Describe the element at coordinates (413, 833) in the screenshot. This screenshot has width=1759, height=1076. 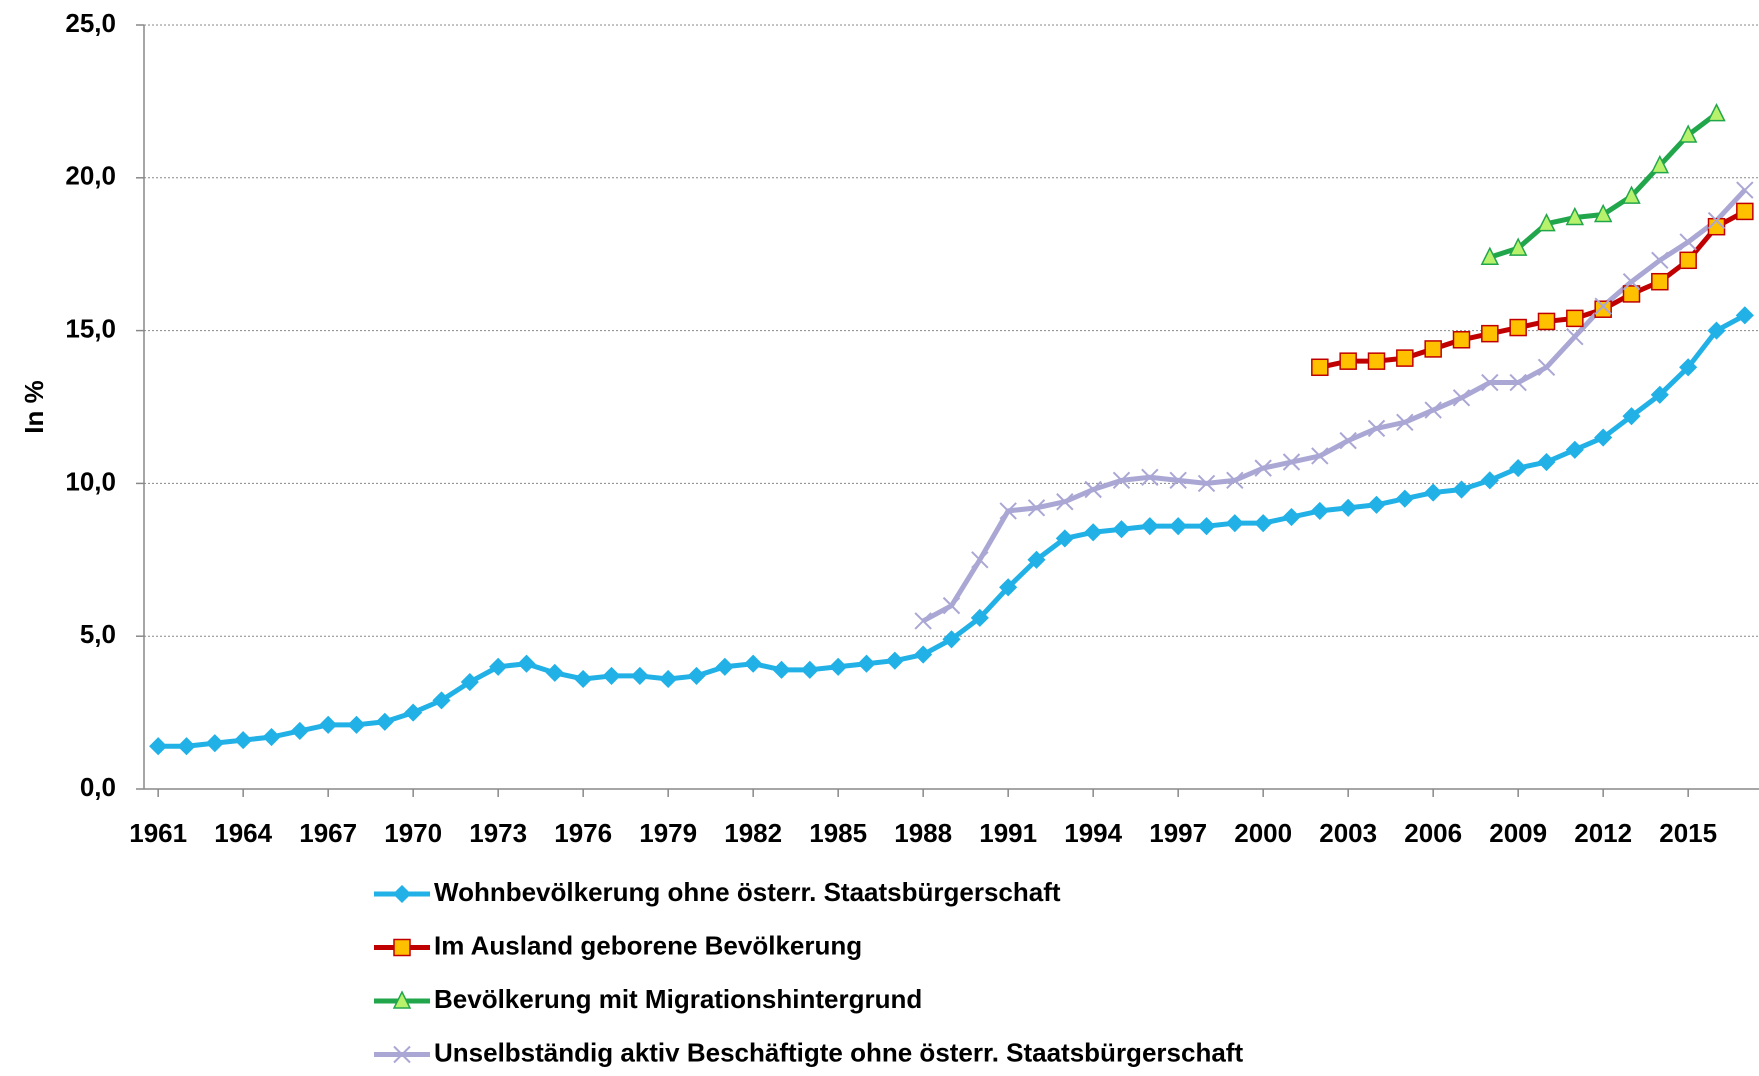
I see `x-tick-label: 1970` at that location.